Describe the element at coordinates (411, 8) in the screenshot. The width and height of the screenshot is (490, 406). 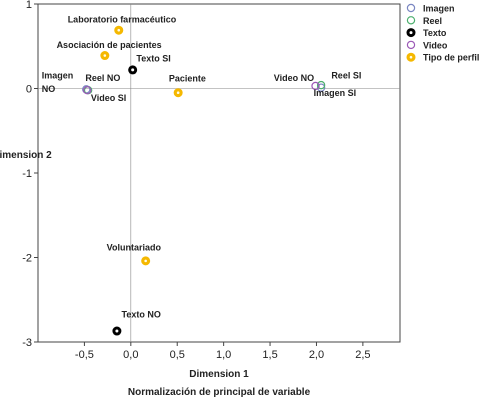
I see `legend-marker-imagen` at that location.